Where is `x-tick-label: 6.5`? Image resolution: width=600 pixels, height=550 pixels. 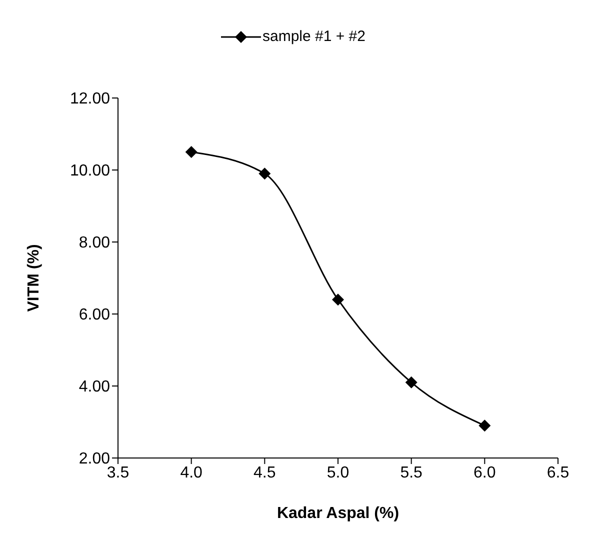
x-tick-label: 6.5 is located at coordinates (558, 473).